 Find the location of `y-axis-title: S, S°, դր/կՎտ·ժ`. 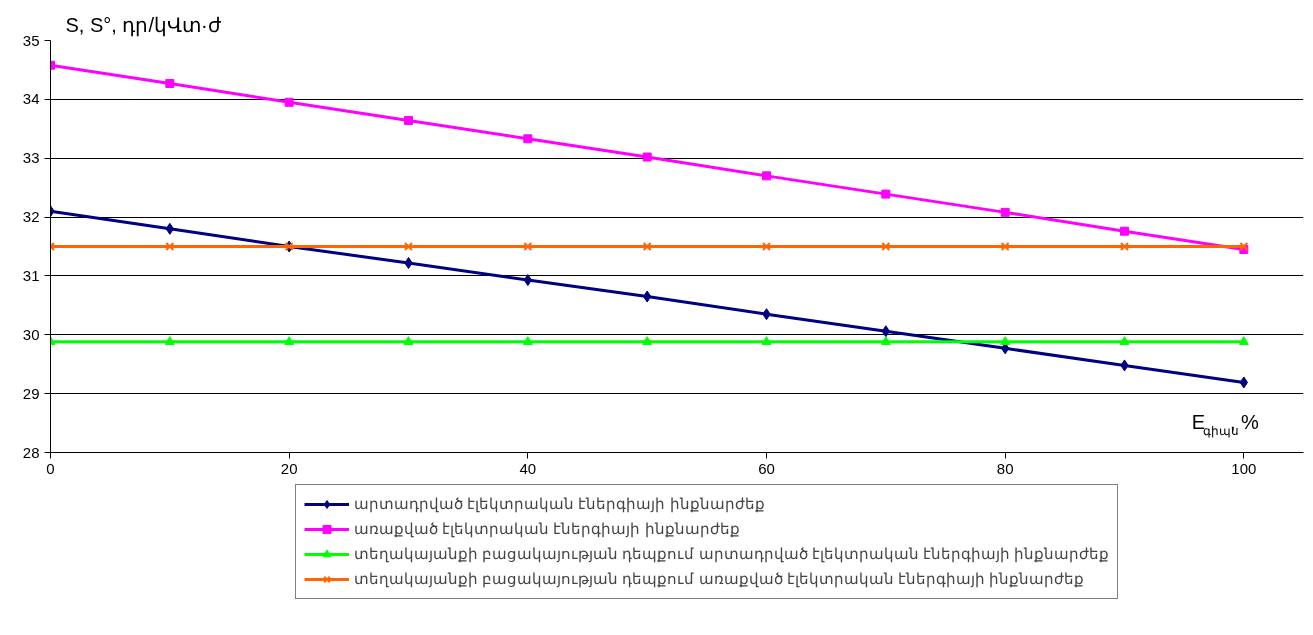

y-axis-title: S, S°, դր/կՎտ·ժ is located at coordinates (143, 25).